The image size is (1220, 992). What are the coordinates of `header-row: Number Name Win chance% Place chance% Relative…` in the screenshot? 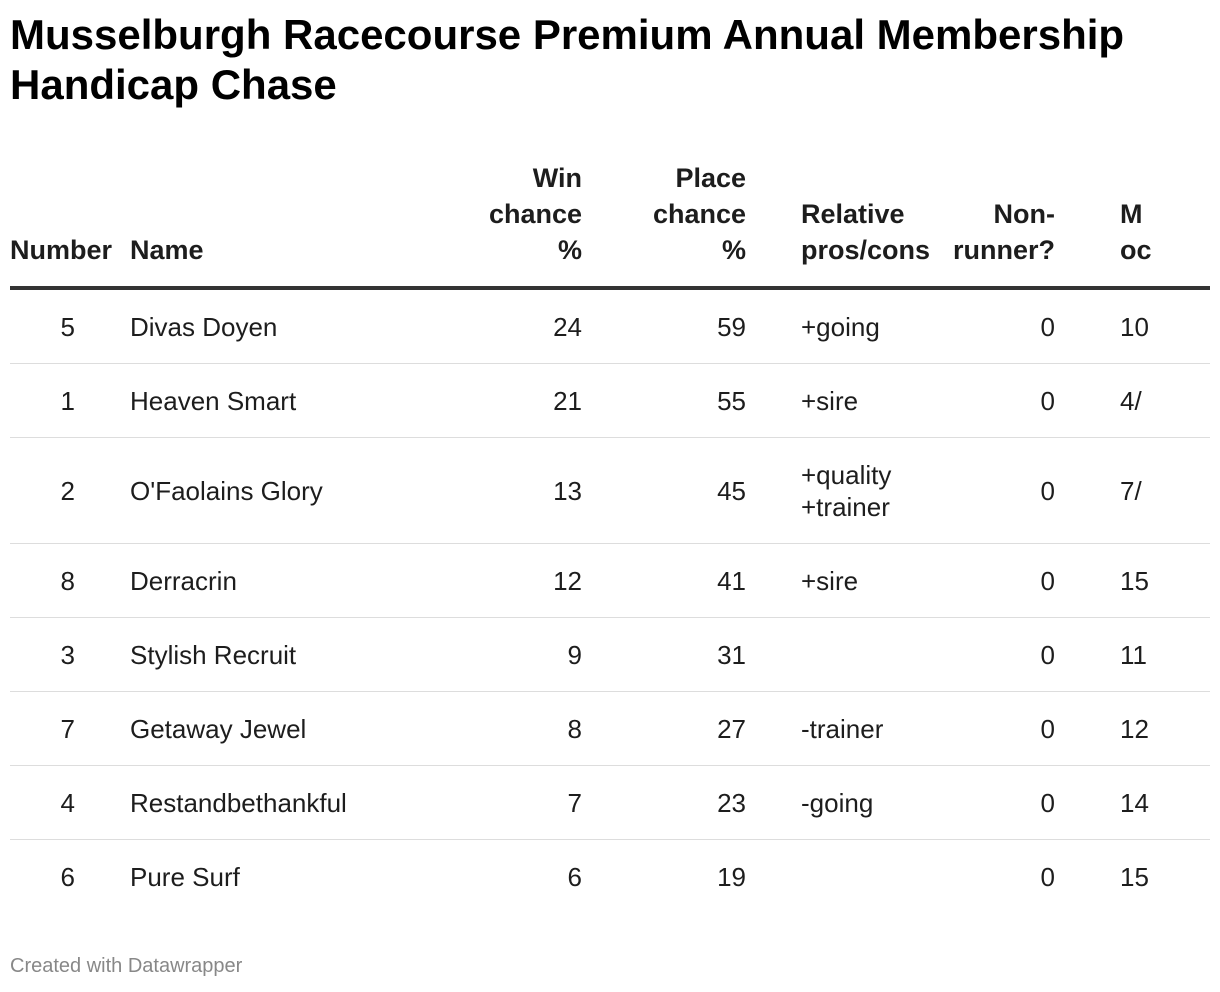 It's located at (610, 225).